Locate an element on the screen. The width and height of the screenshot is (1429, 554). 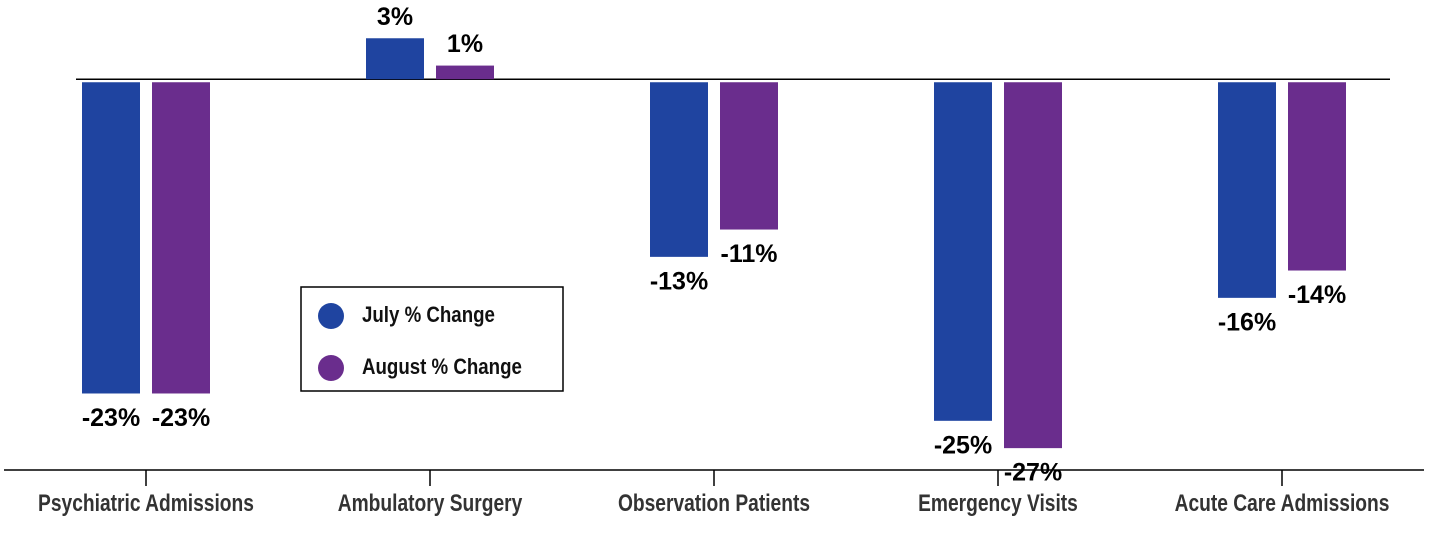
legend-label: August % Change is located at coordinates (442, 367).